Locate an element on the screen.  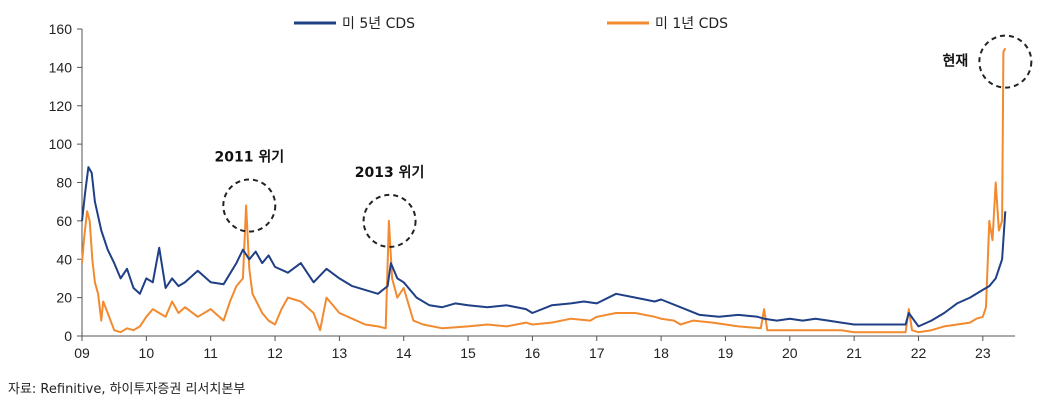
x-tick-label: 15 is located at coordinates (468, 353).